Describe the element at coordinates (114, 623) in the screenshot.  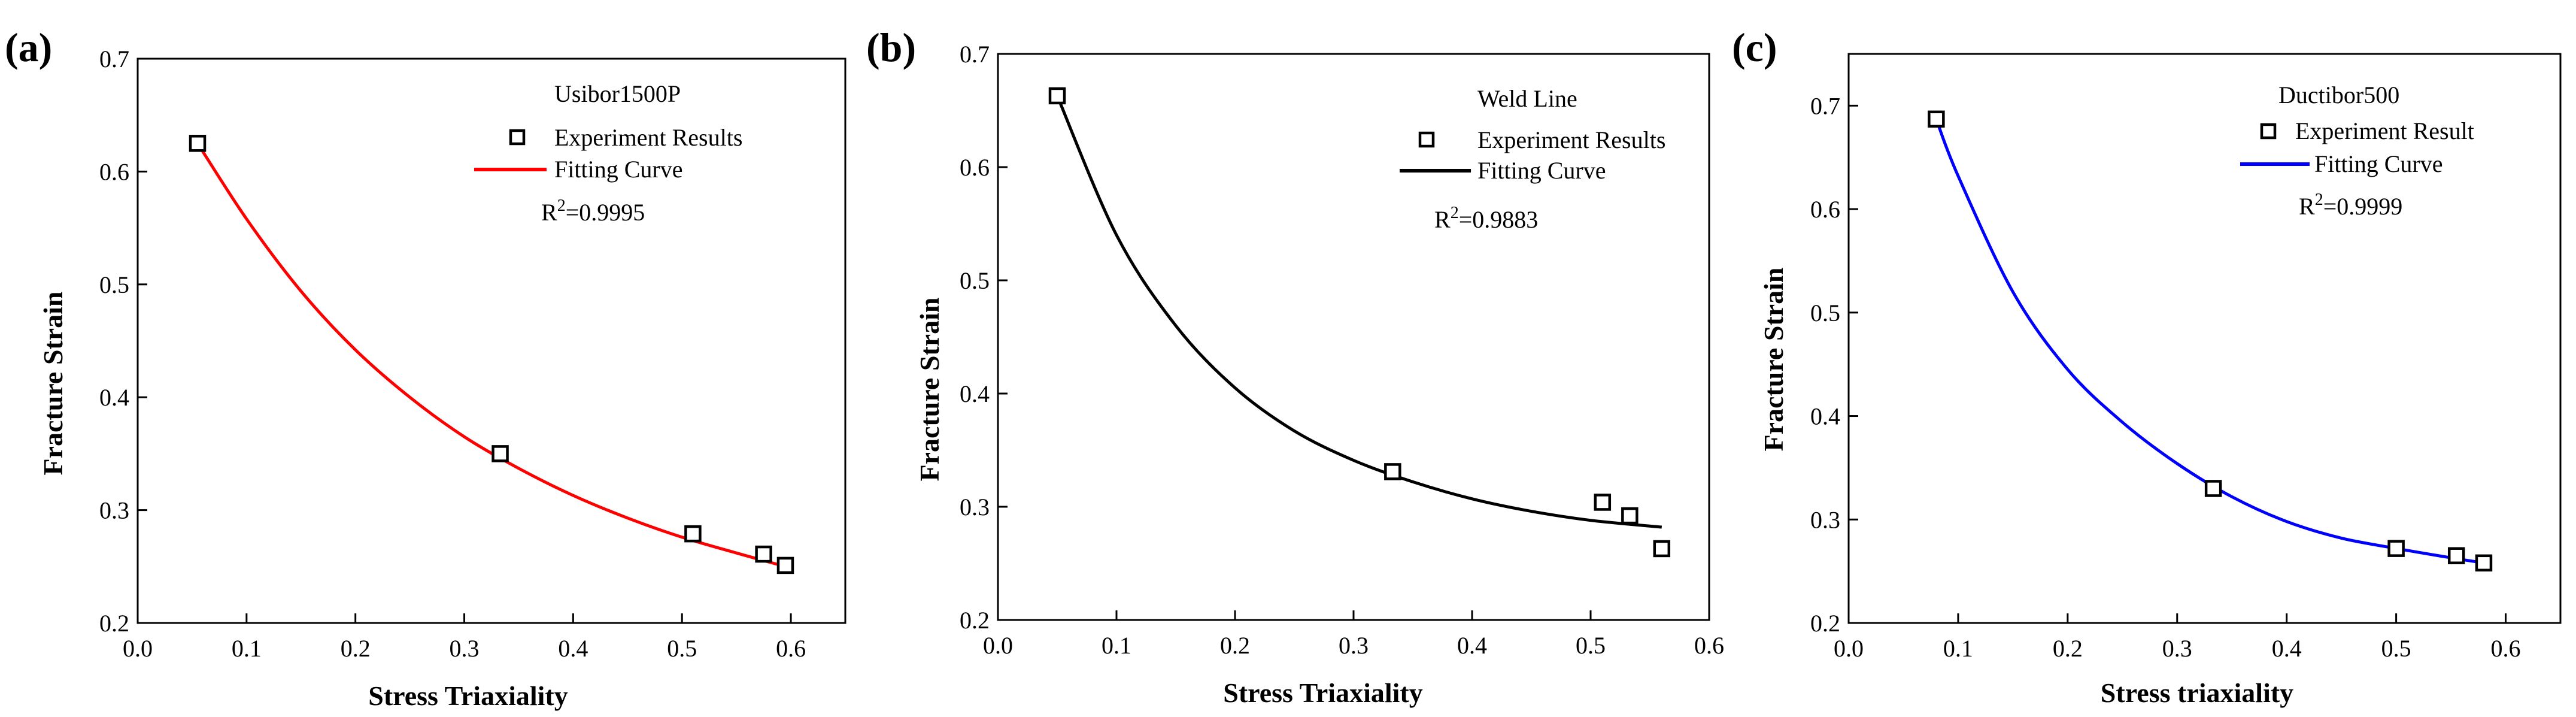
I see `y-tick-label-a-0: 0.2` at that location.